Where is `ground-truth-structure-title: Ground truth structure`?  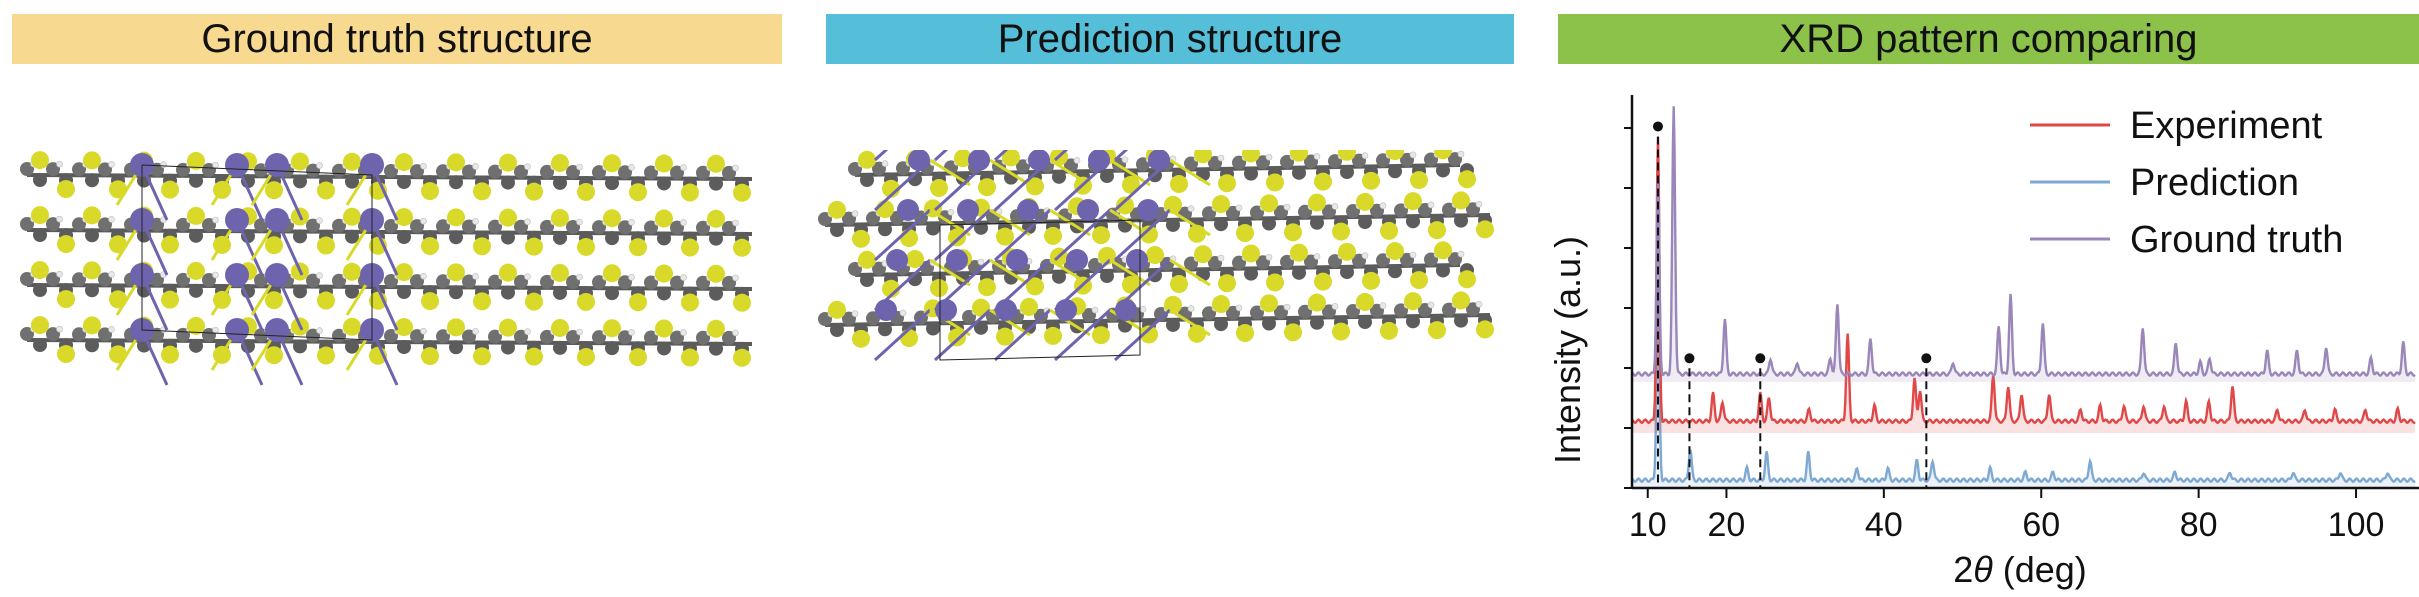
ground-truth-structure-title: Ground truth structure is located at coordinates (397, 38).